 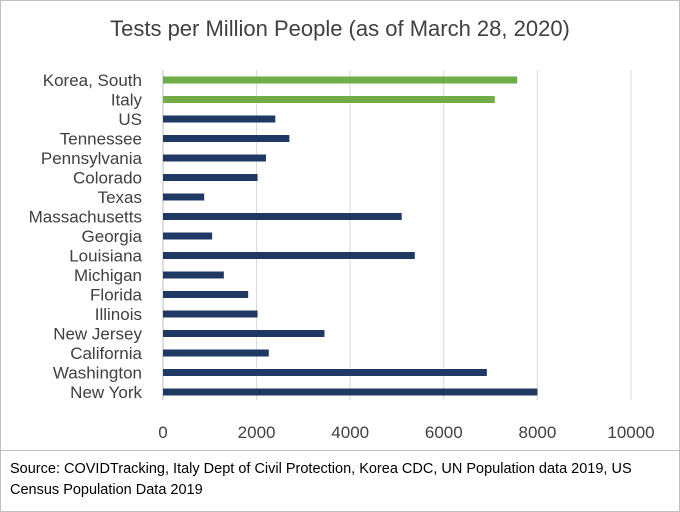 What do you see at coordinates (97, 373) in the screenshot?
I see `category-label: Washington` at bounding box center [97, 373].